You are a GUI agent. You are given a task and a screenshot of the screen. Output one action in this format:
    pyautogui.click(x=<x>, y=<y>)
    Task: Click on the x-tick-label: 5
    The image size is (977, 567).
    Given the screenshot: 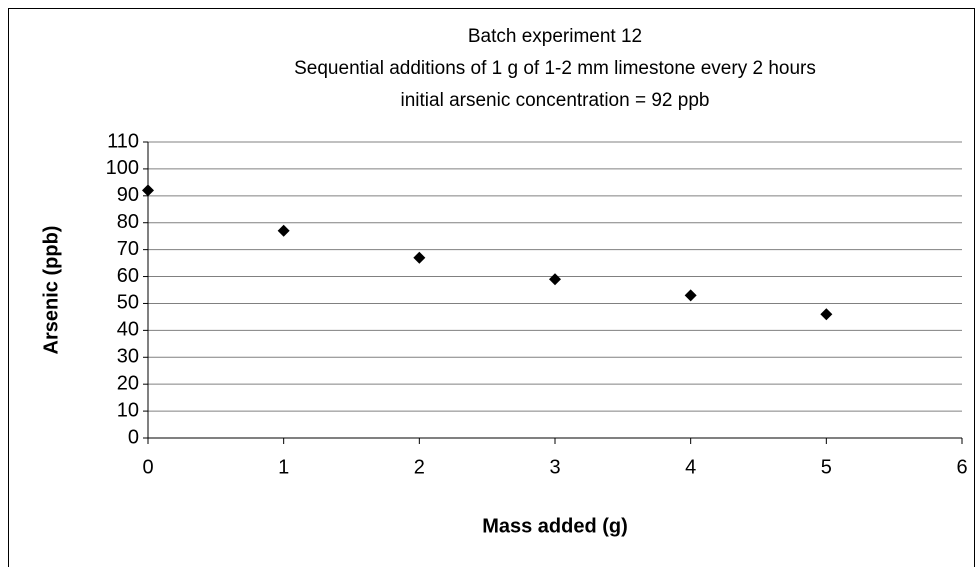 What is the action you would take?
    pyautogui.click(x=826, y=467)
    